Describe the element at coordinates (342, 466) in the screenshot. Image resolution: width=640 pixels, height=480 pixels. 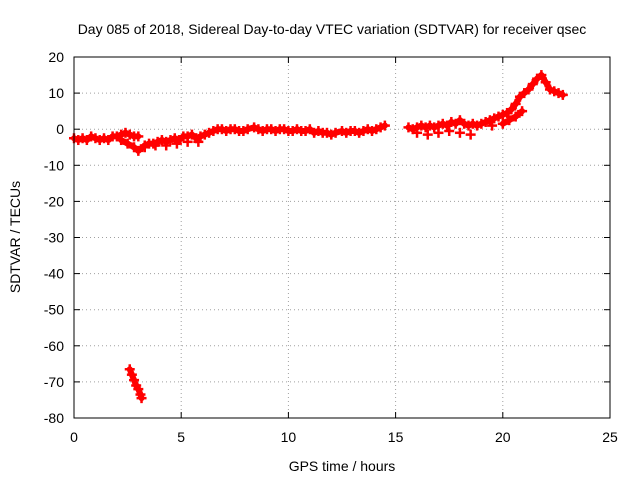
I see `x-axis-label: GPS time / hours` at that location.